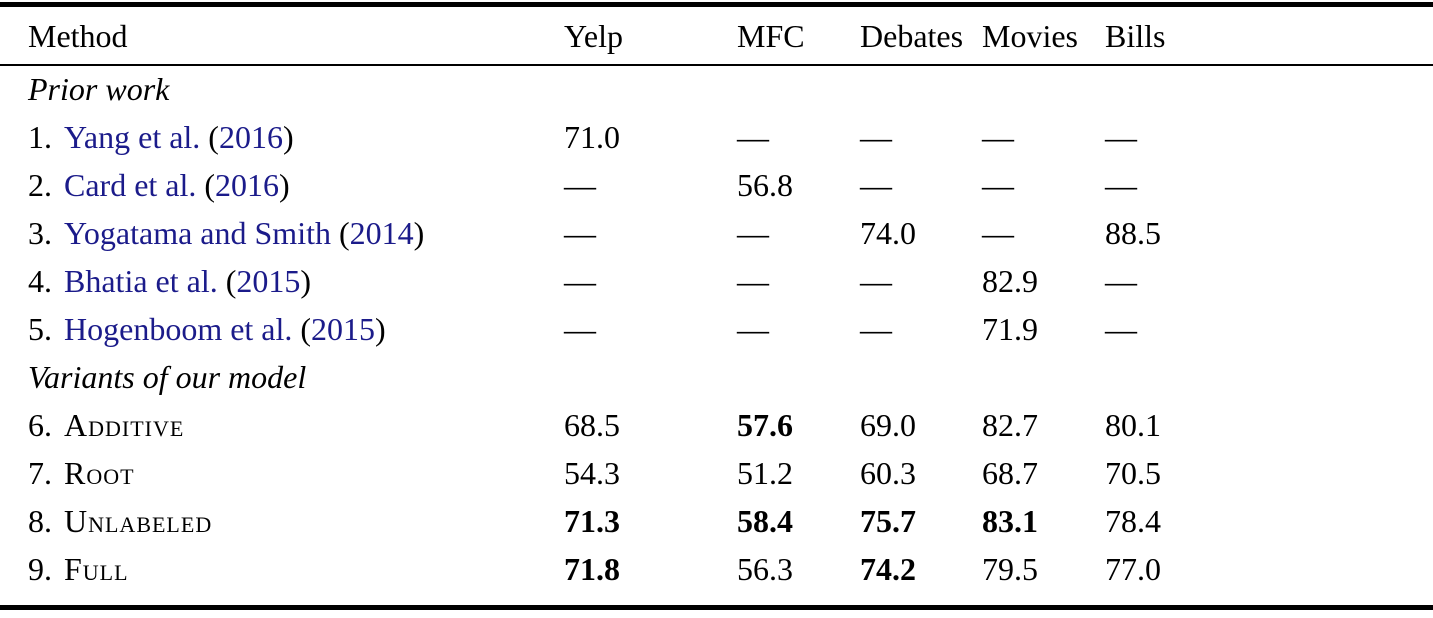  What do you see at coordinates (888, 232) in the screenshot?
I see `value-cell: 74.0` at bounding box center [888, 232].